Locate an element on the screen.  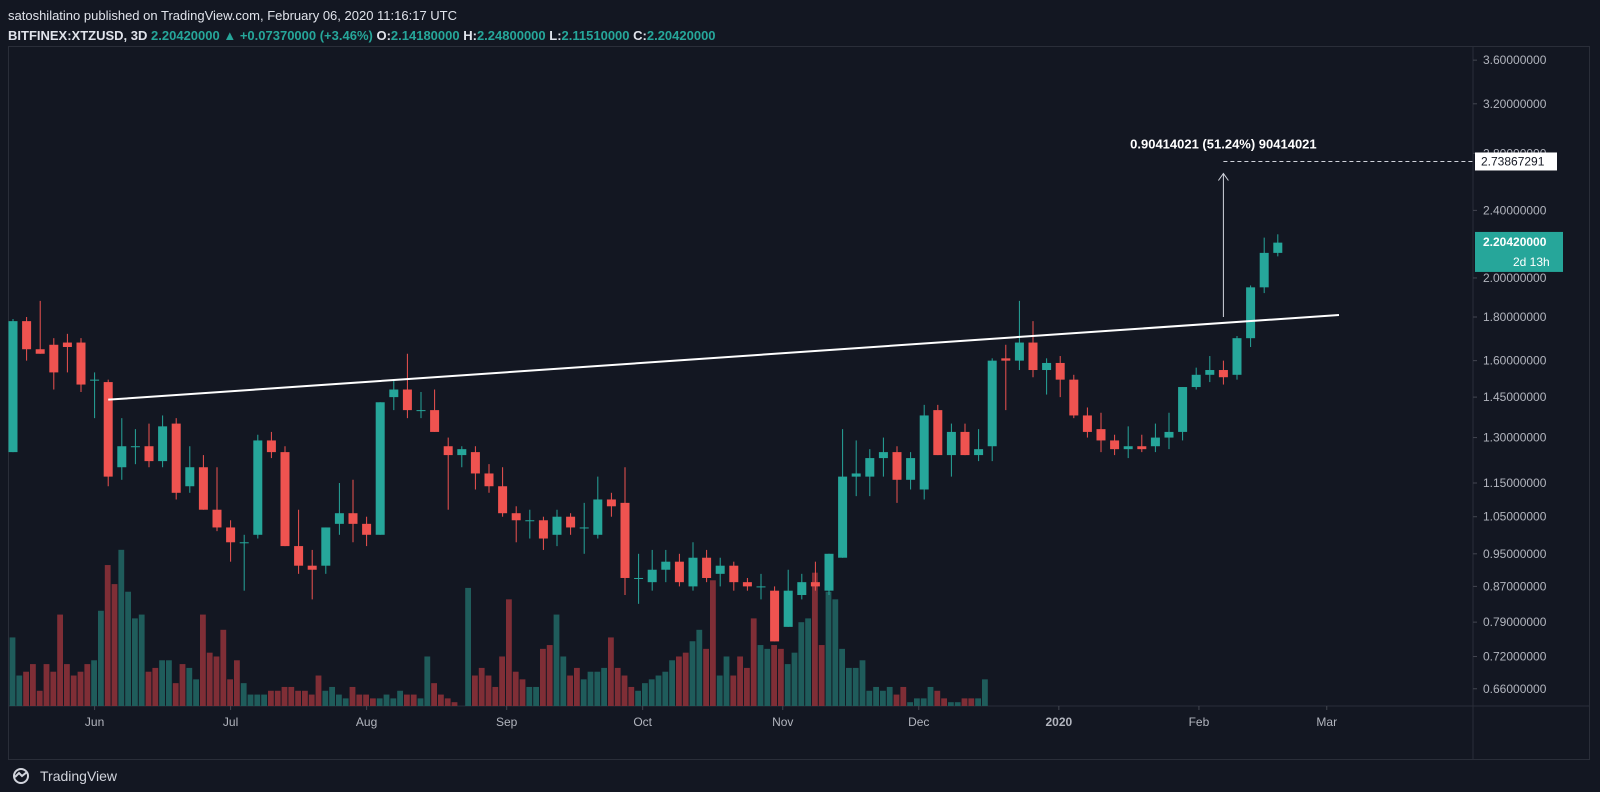
footer: TradingView is located at coordinates (62, 776).